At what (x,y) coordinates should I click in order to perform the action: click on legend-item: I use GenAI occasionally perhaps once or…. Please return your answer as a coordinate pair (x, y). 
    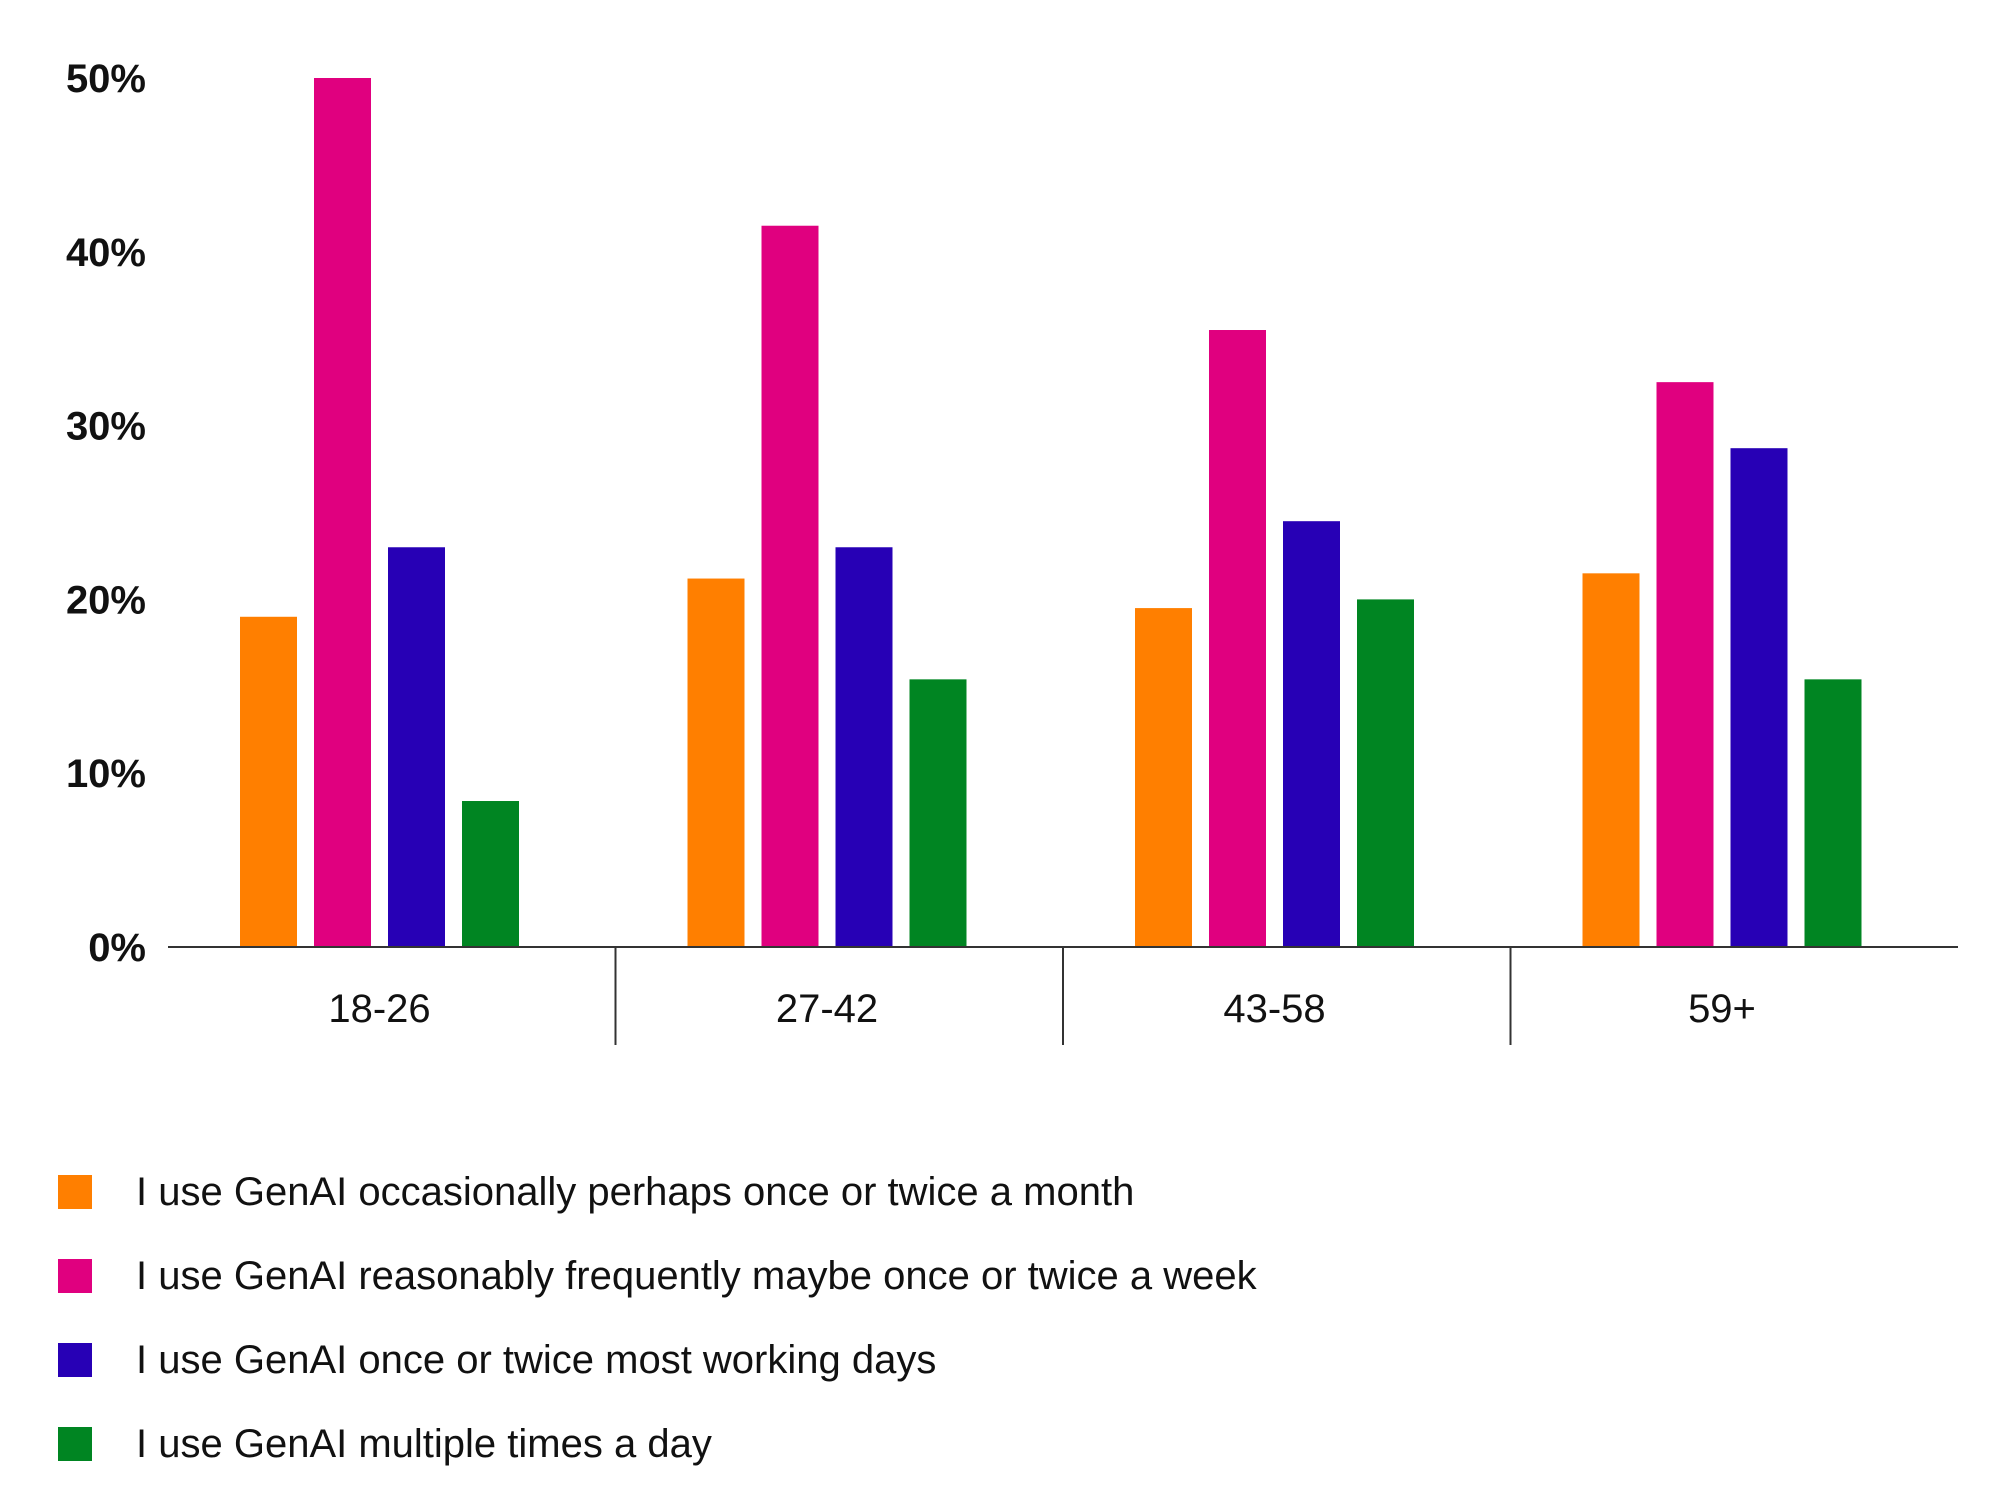
    Looking at the image, I should click on (657, 1192).